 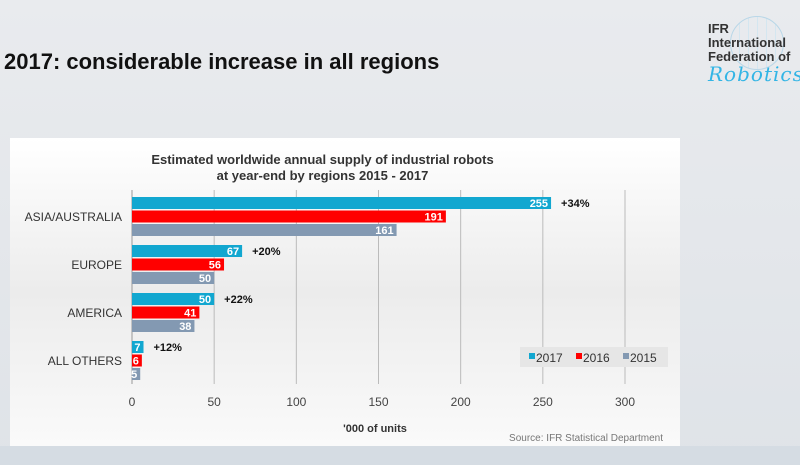 I want to click on data-label: 161, so click(x=384, y=231).